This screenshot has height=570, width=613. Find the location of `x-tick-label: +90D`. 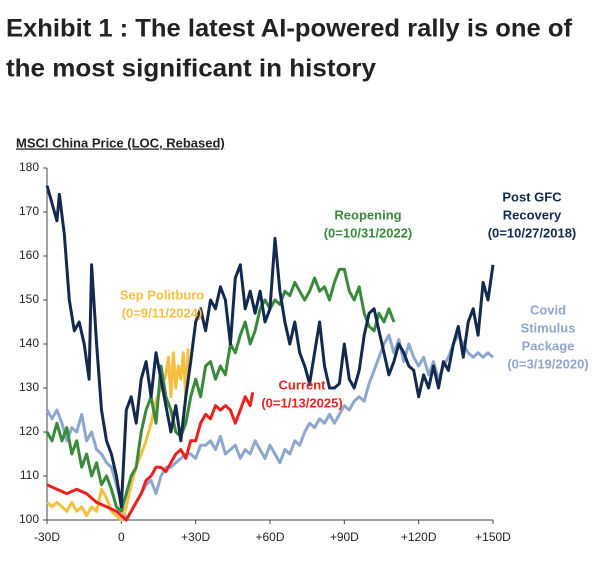

x-tick-label: +90D is located at coordinates (344, 537).